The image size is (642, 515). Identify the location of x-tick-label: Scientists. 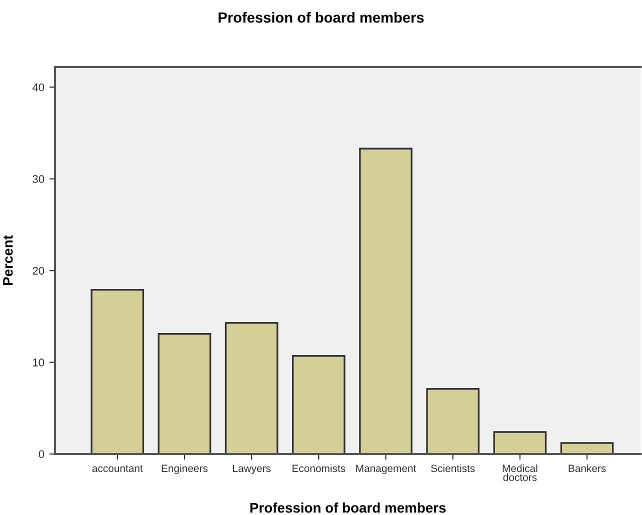
(453, 468).